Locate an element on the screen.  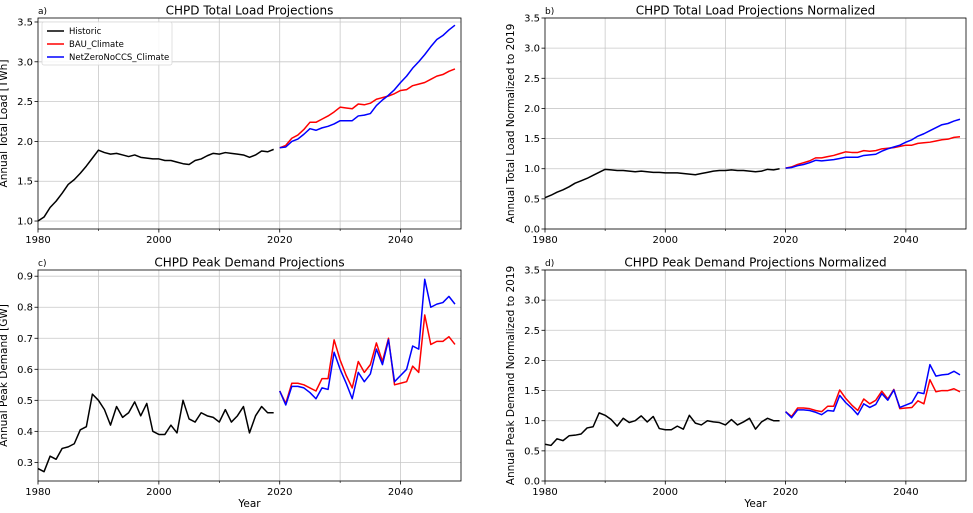
panel-letter: c) is located at coordinates (42, 264).